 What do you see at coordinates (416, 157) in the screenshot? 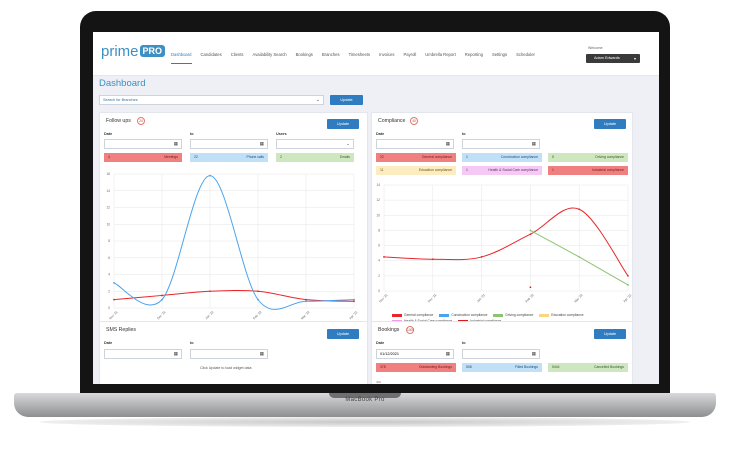
I see `compliance-stat-general: 22 General compliance` at bounding box center [416, 157].